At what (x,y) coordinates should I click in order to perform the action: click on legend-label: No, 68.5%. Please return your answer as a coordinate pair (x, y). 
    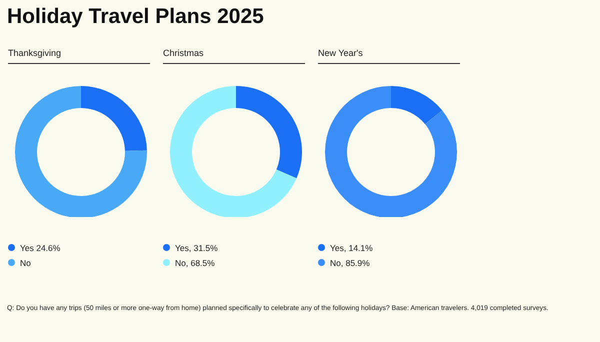
    Looking at the image, I should click on (195, 263).